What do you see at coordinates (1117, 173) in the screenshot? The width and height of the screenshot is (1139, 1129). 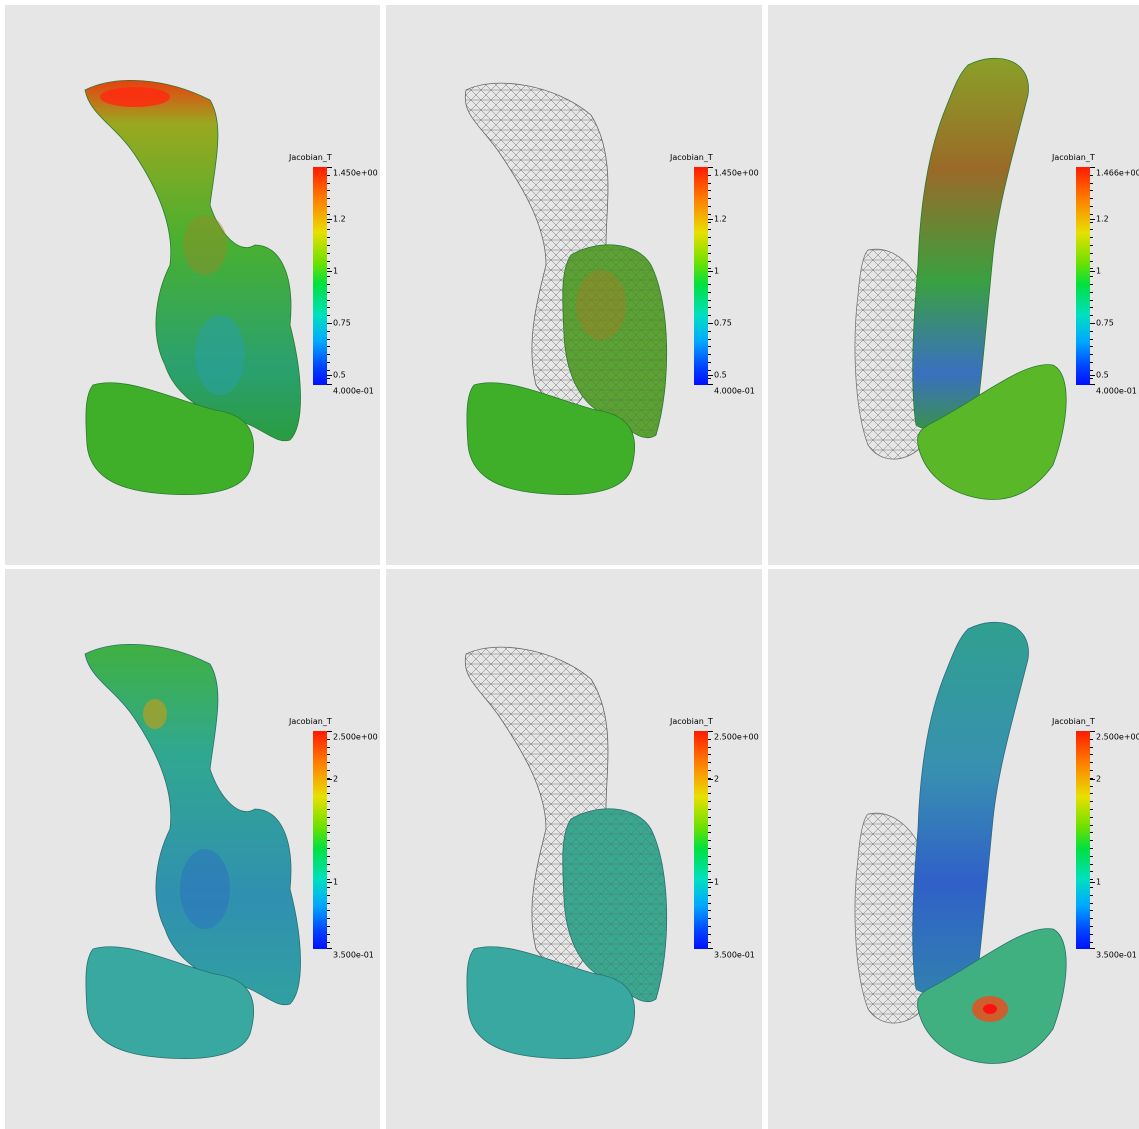 I see `colorbar-max-label: 1.466e+00` at bounding box center [1117, 173].